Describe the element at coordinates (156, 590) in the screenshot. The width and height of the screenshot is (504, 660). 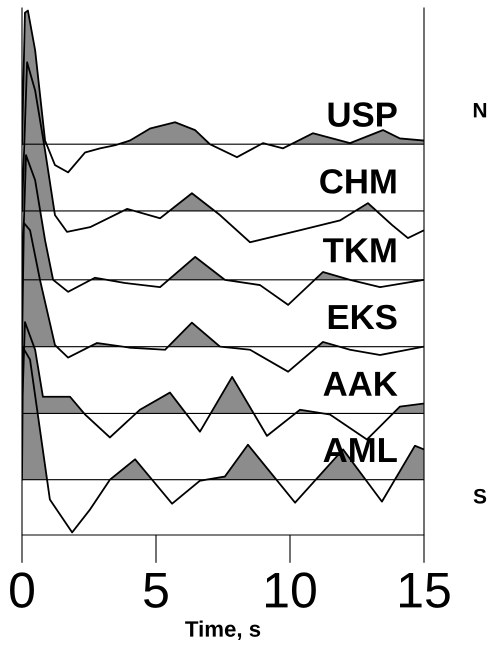
I see `x-tick-label: 5` at that location.